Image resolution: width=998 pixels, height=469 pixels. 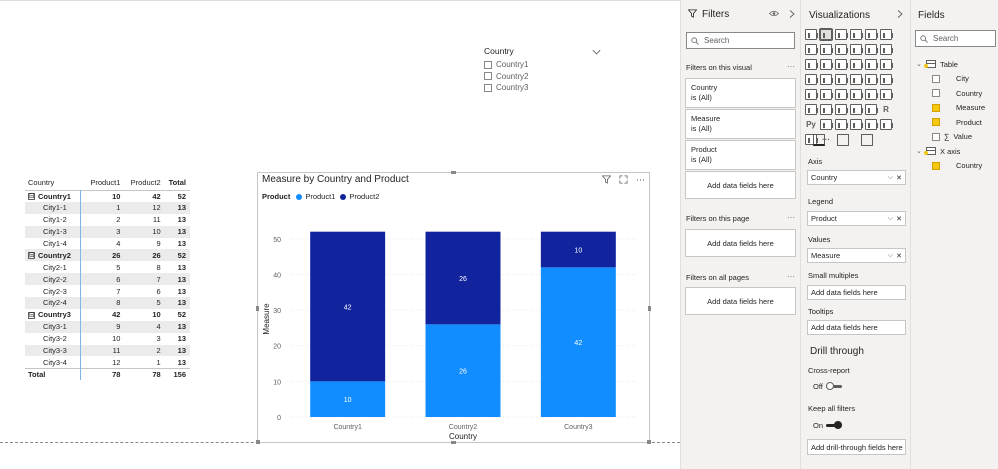 I want to click on matrix-row: City2-2 6 7 13, so click(x=107, y=279).